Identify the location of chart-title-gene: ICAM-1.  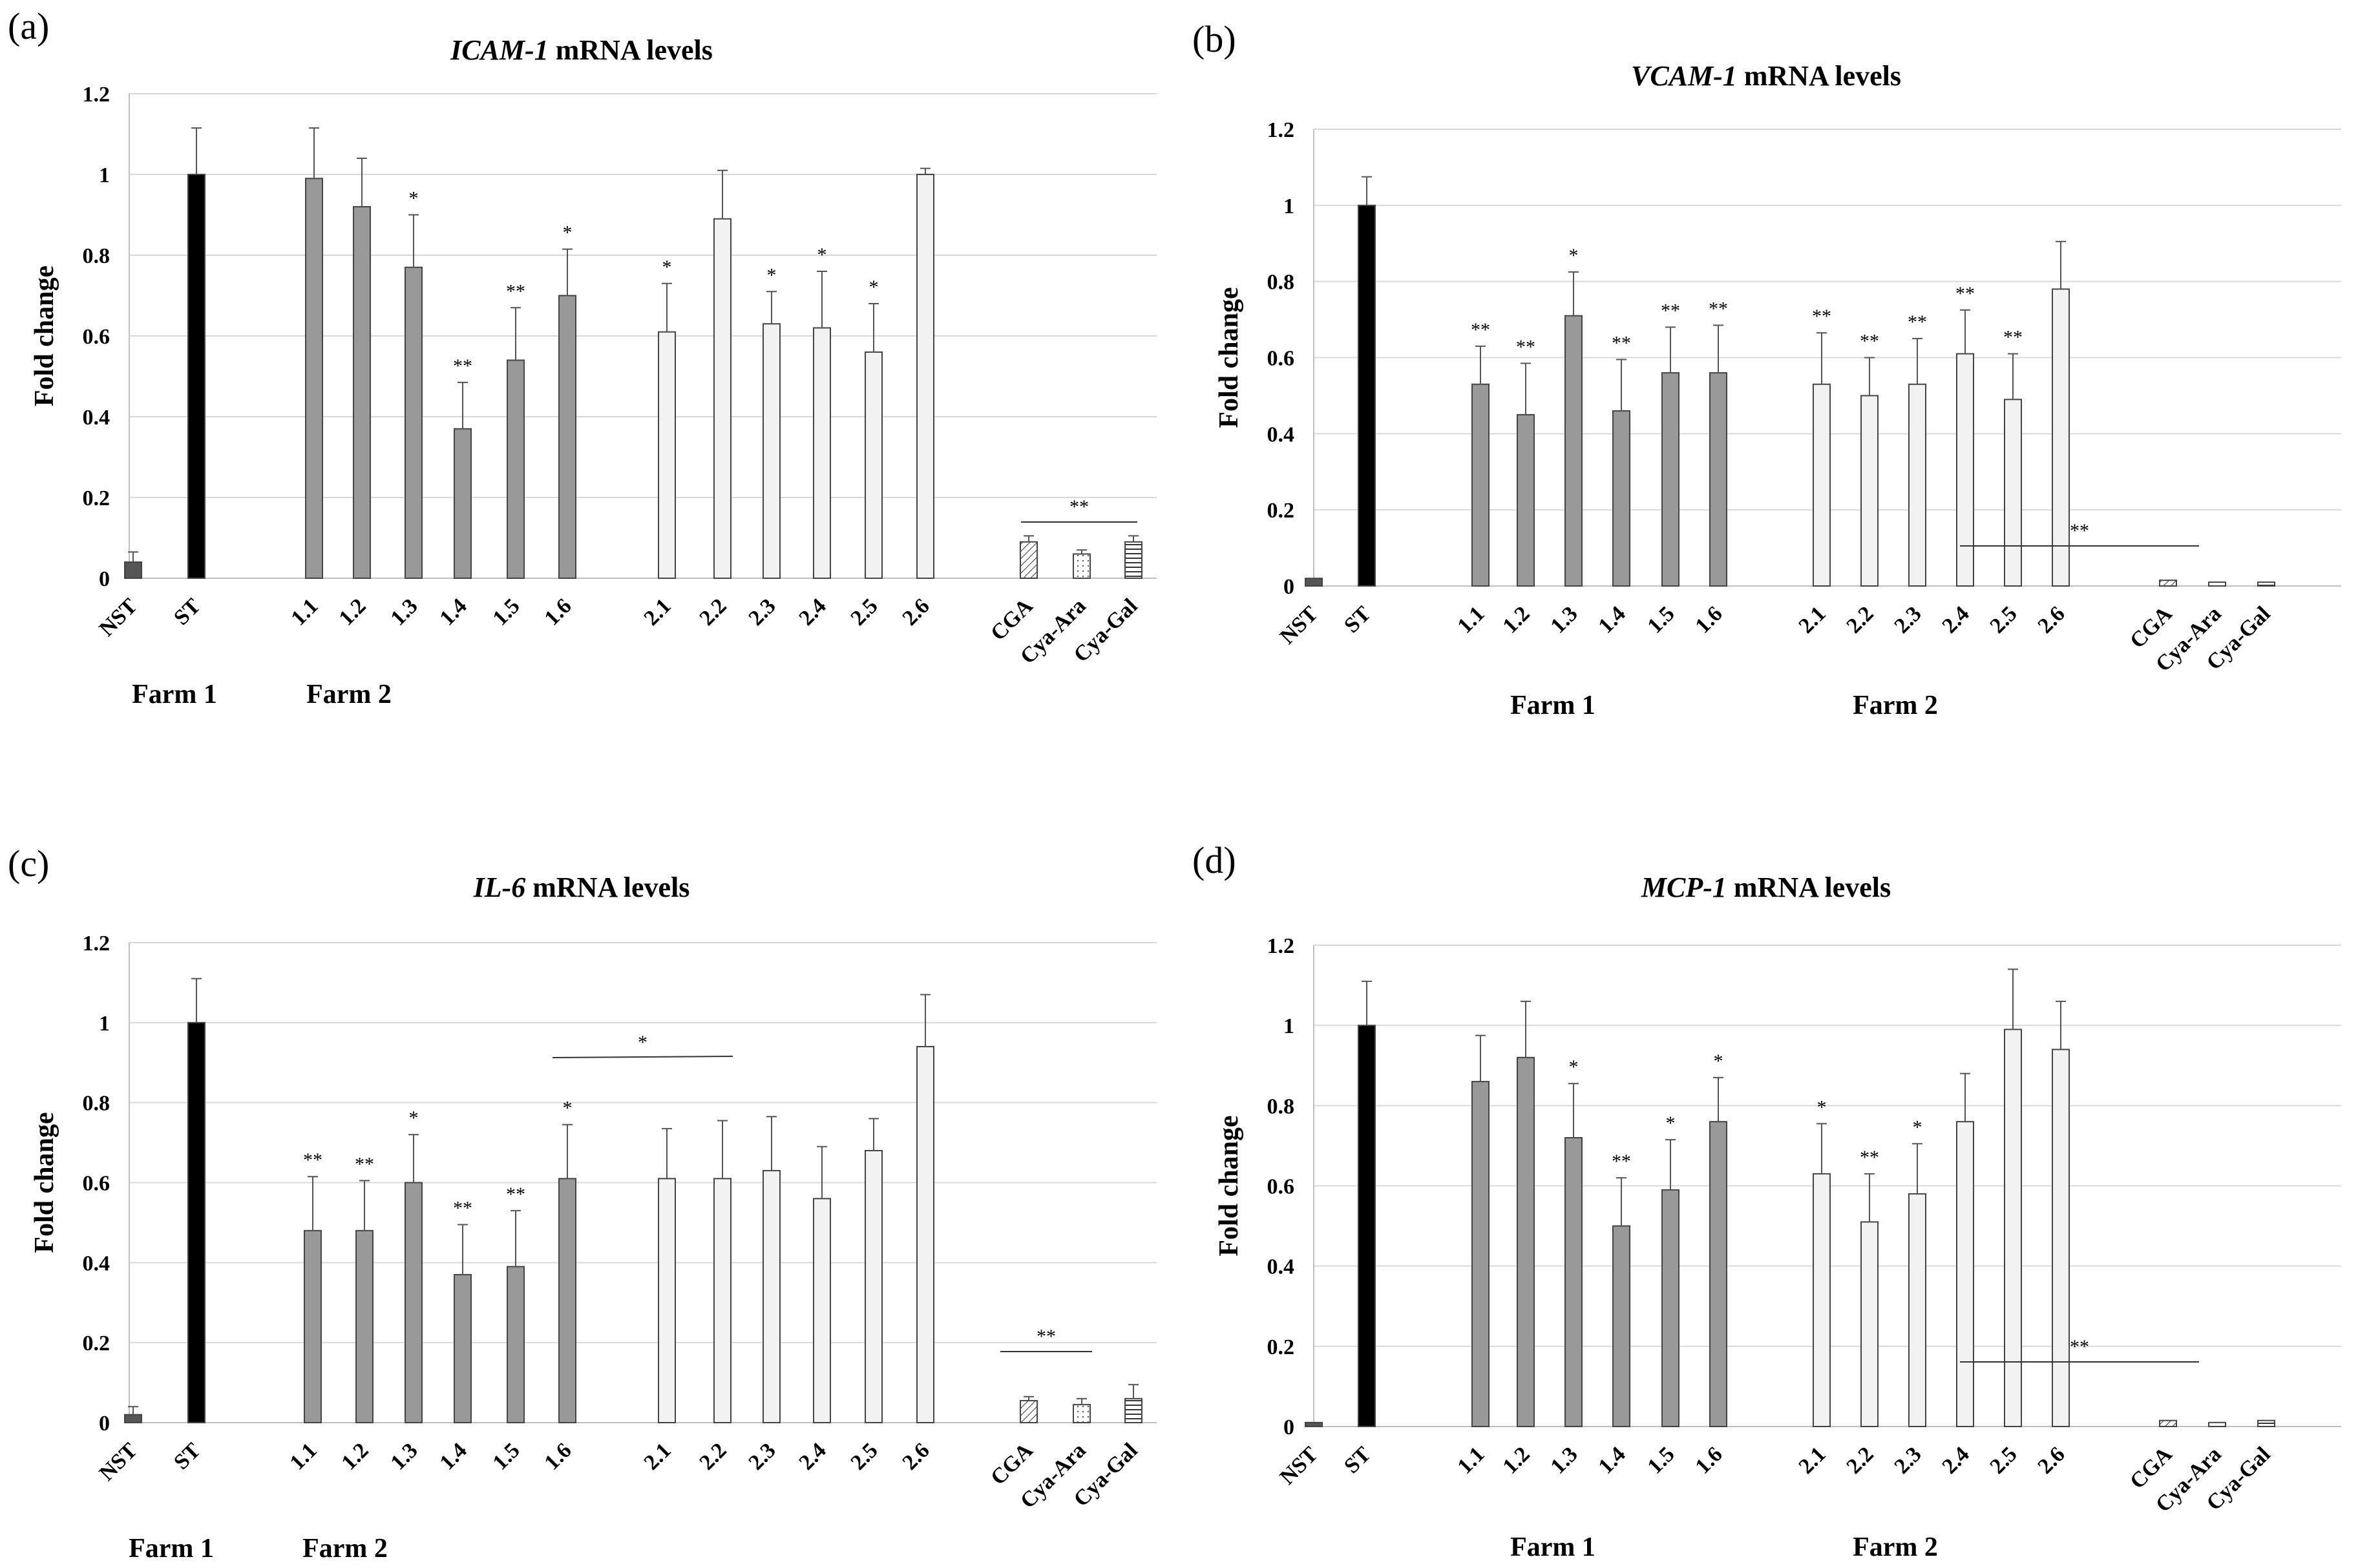
(499, 50).